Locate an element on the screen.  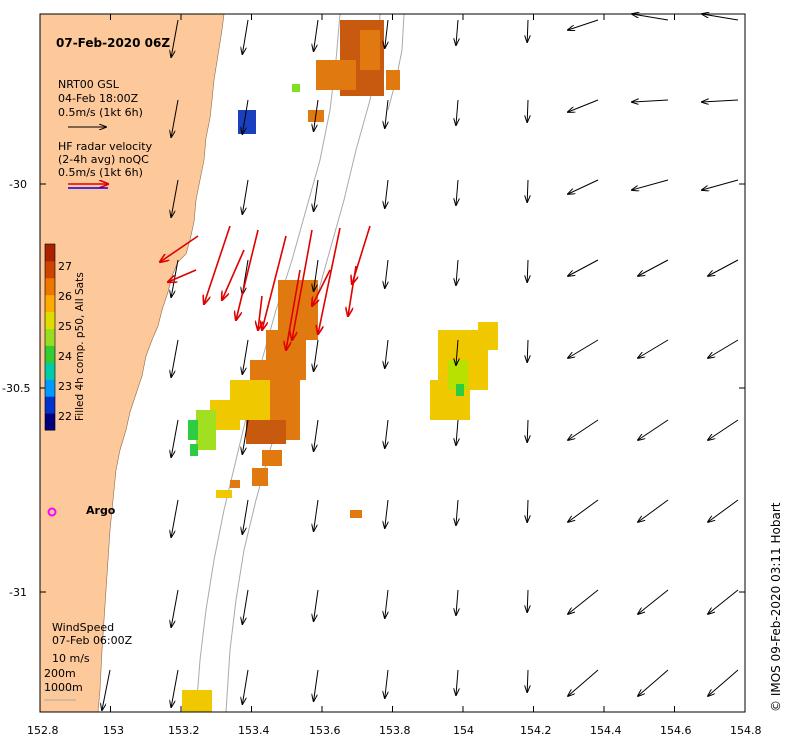
x-tick-label: 154.8 is located at coordinates (746, 730).